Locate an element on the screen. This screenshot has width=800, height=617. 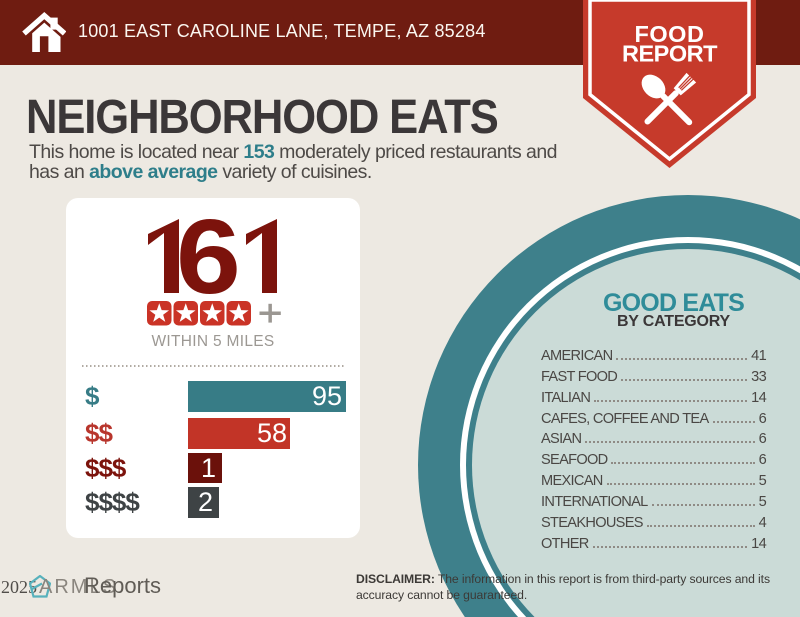
svg-text: REPORT is located at coordinates (670, 54).